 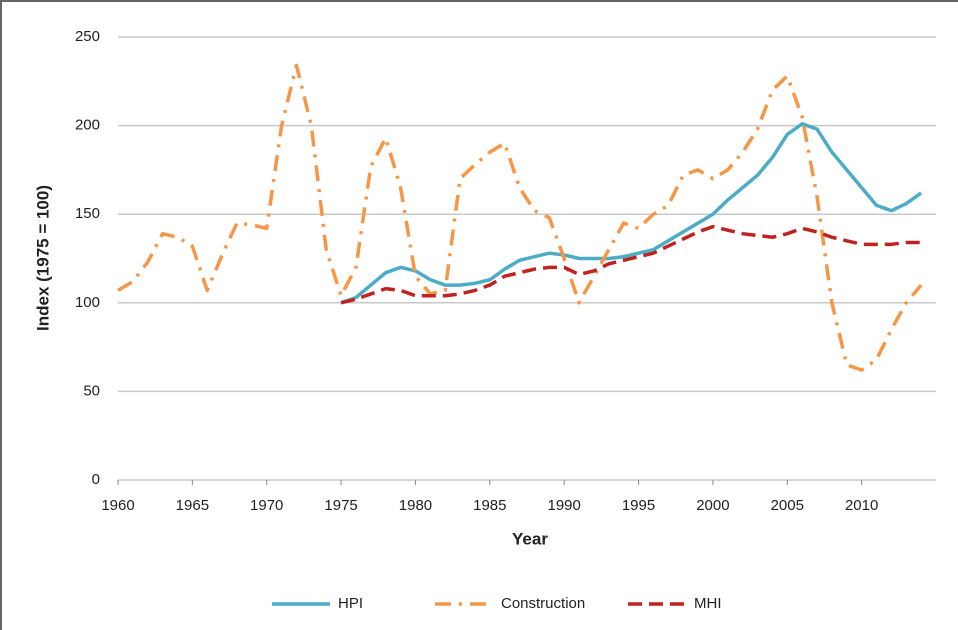 I want to click on x-tick-label: 2010, so click(x=861, y=505).